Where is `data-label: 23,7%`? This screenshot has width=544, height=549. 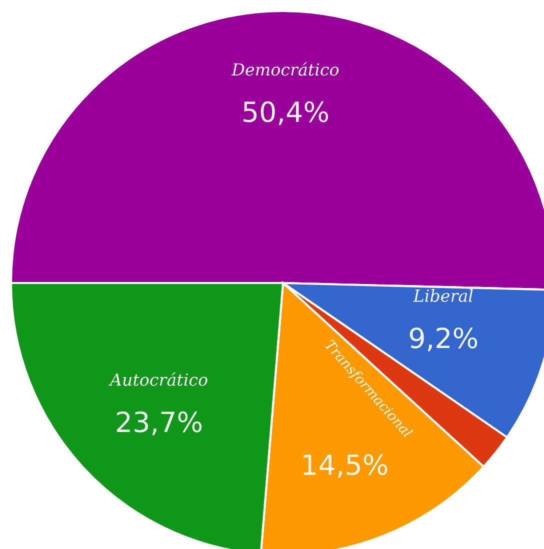
data-label: 23,7% is located at coordinates (159, 423).